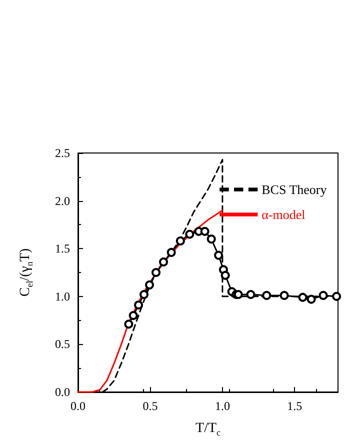 The image size is (346, 448). I want to click on x-tick-label: 1.5, so click(294, 406).